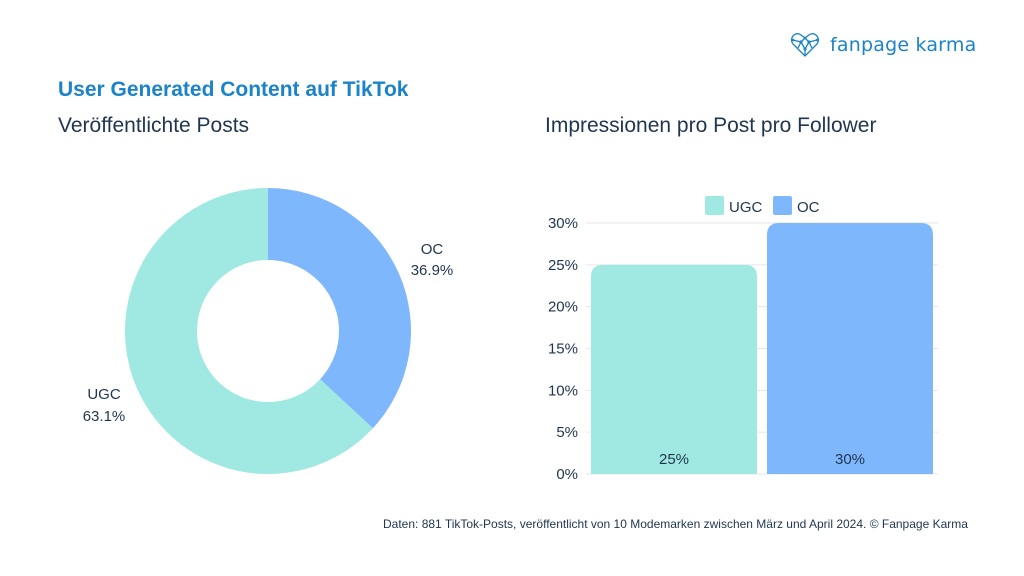 The width and height of the screenshot is (1024, 576). I want to click on y-tick-label: 20%, so click(563, 307).